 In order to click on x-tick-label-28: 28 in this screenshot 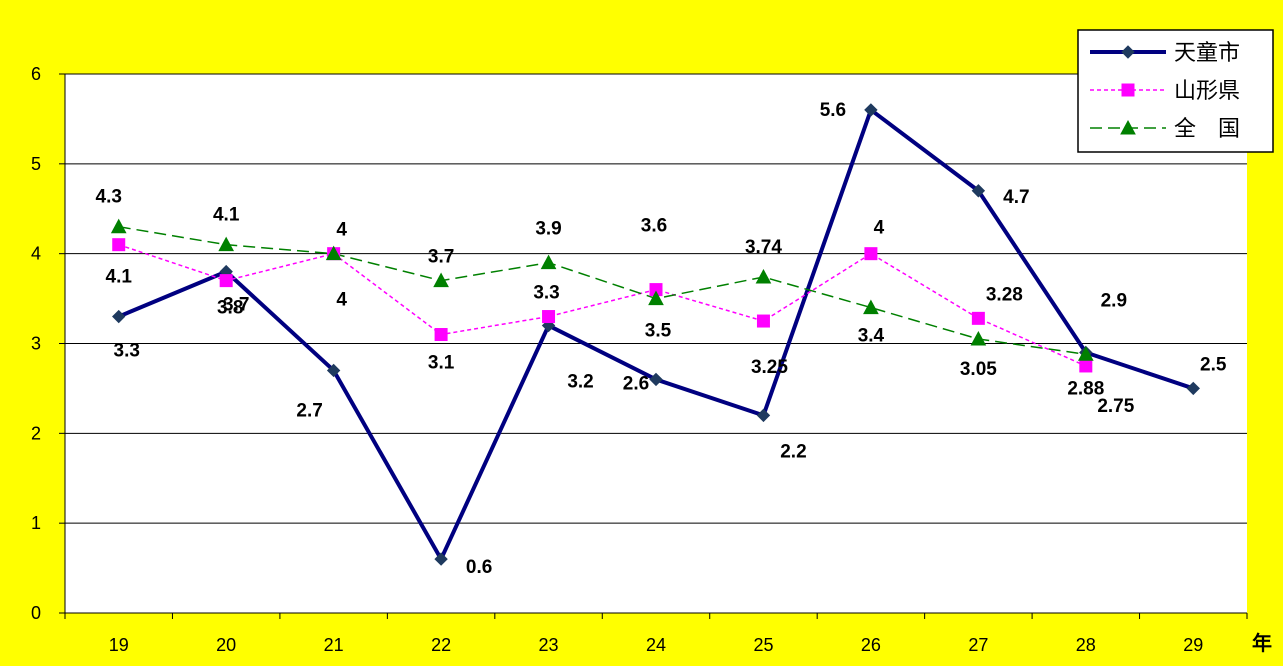, I will do `click(1086, 645)`.